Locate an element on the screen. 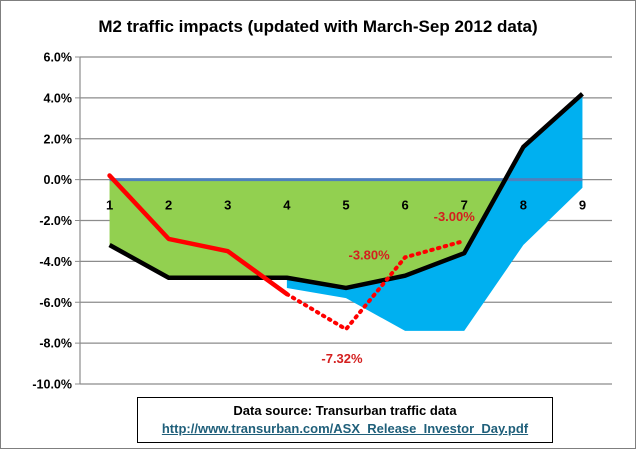  data-label: -3.00% is located at coordinates (455, 216).